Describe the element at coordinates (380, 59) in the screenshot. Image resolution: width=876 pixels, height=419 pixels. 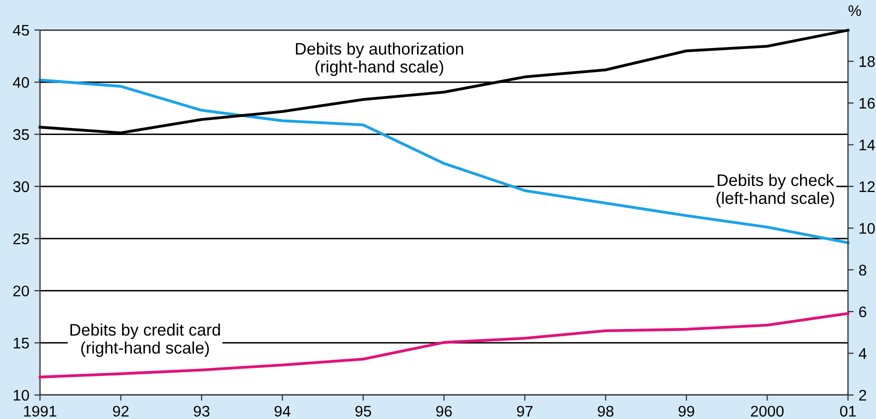
I see `series-label: Debits by authorization (right-hand scale)` at that location.